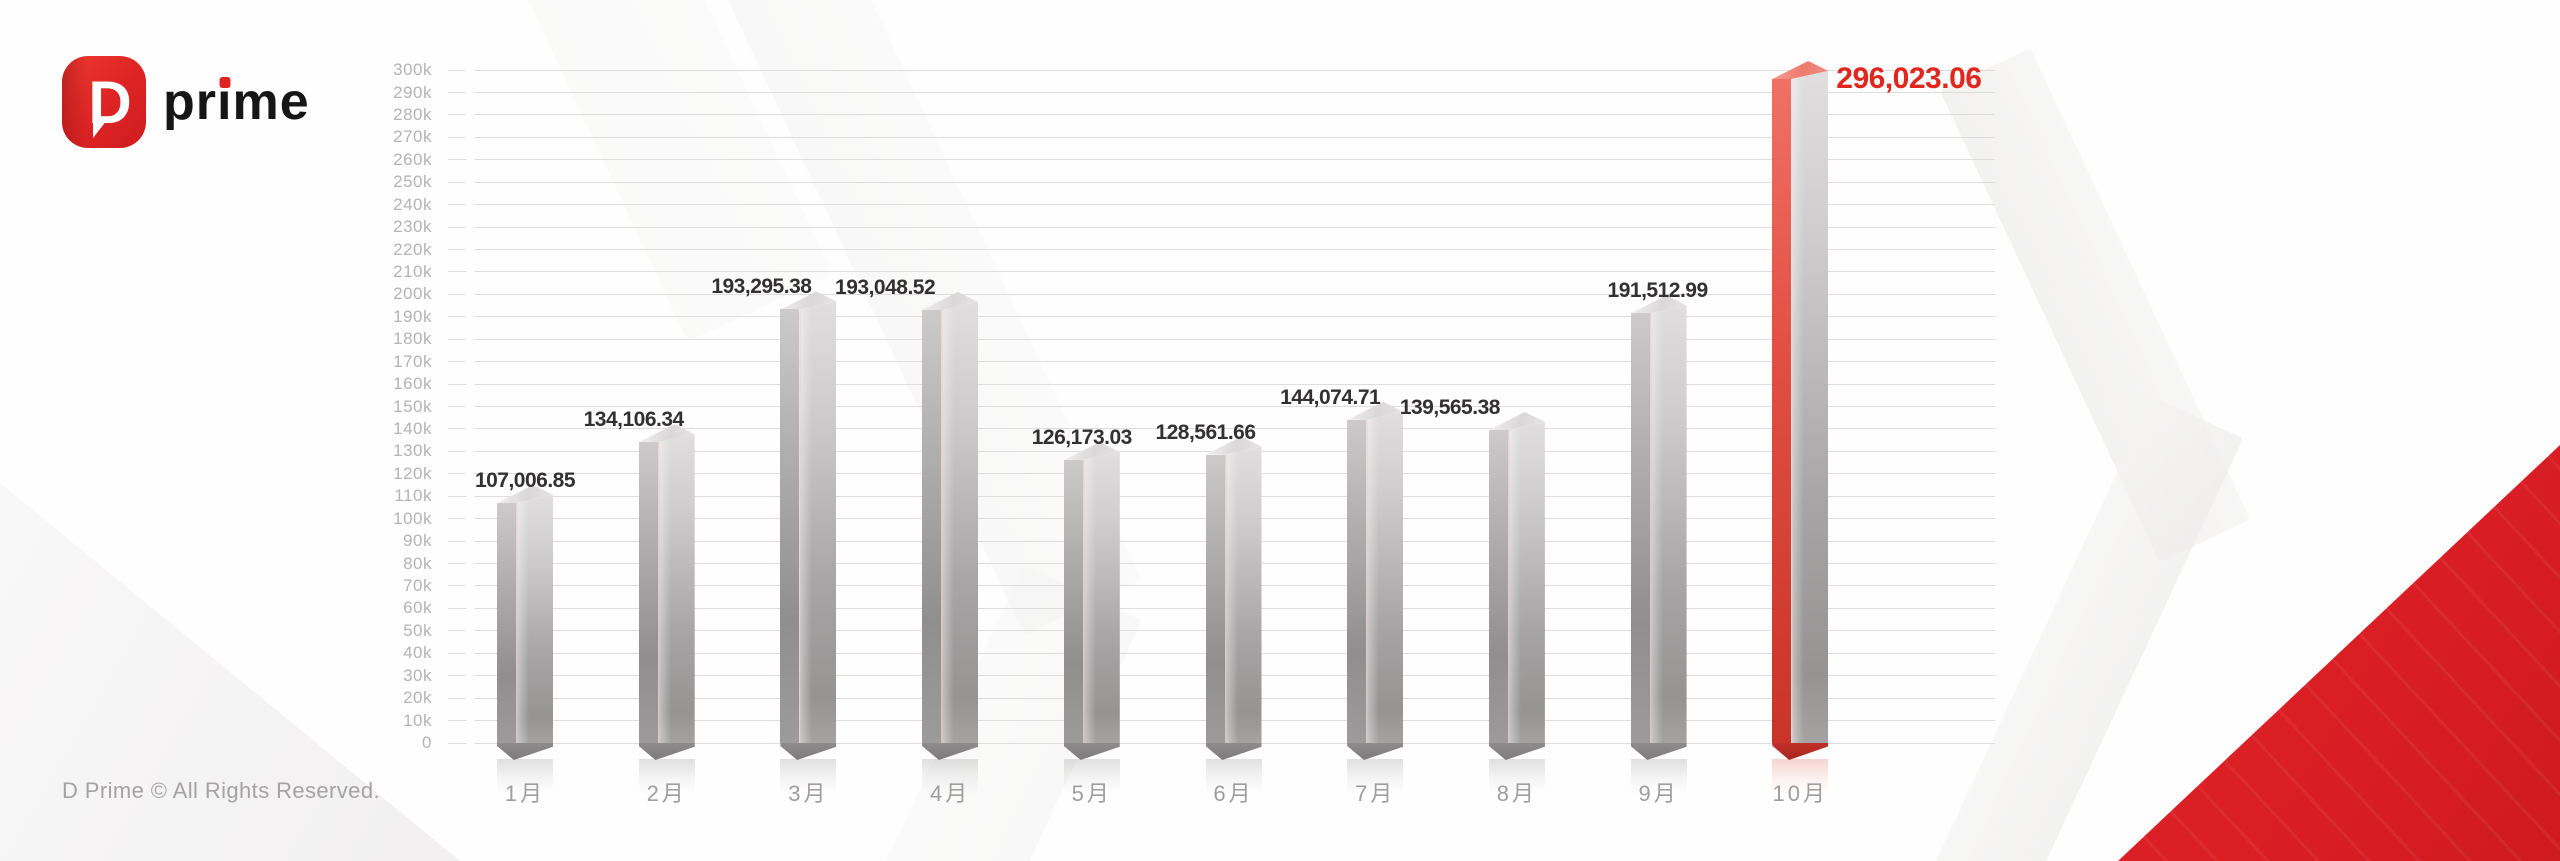  Describe the element at coordinates (225, 102) in the screenshot. I see `brand-name-i: ı` at that location.